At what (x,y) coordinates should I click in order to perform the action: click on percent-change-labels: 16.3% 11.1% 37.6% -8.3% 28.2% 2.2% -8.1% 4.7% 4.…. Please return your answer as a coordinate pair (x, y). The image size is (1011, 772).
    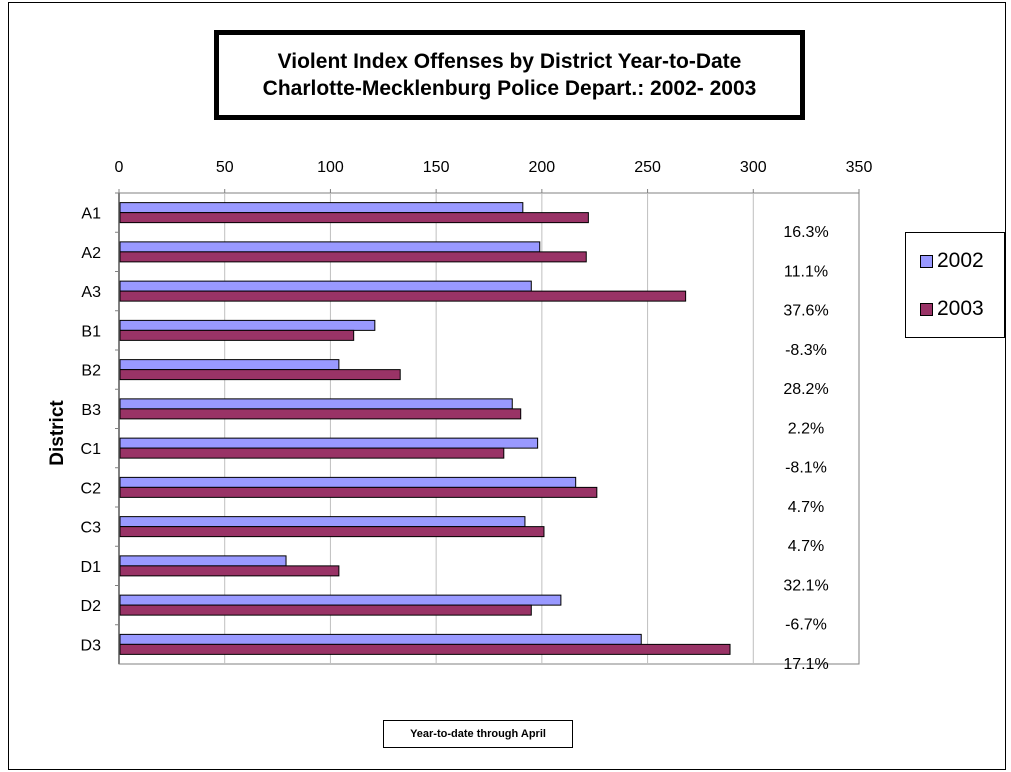
    Looking at the image, I should click on (805, 448).